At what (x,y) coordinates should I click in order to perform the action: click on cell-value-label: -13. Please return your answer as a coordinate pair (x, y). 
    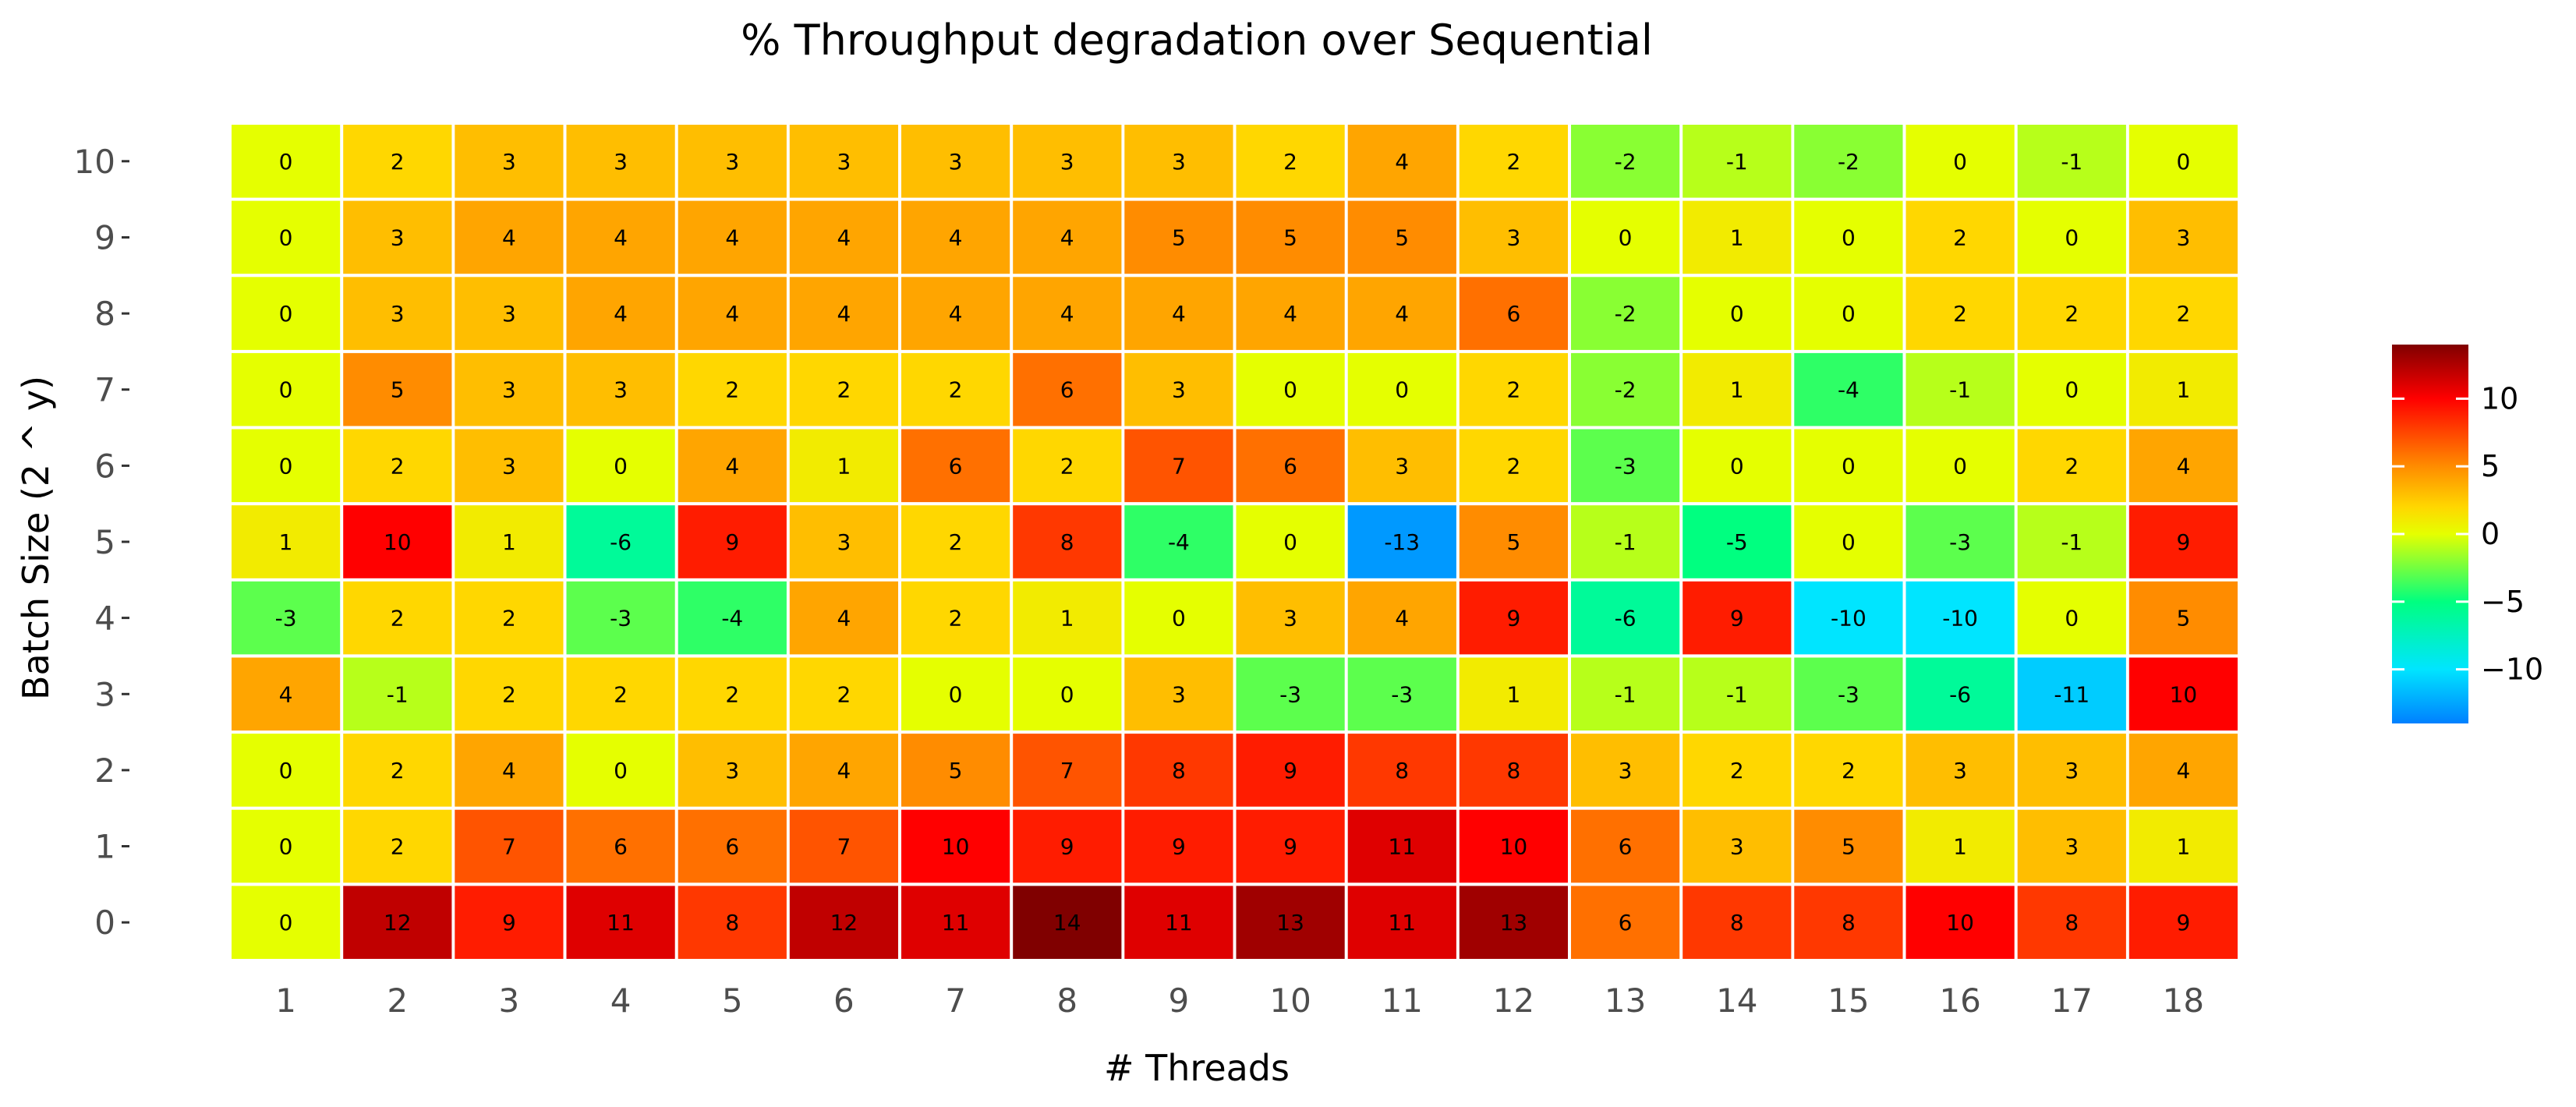
    Looking at the image, I should click on (1402, 542).